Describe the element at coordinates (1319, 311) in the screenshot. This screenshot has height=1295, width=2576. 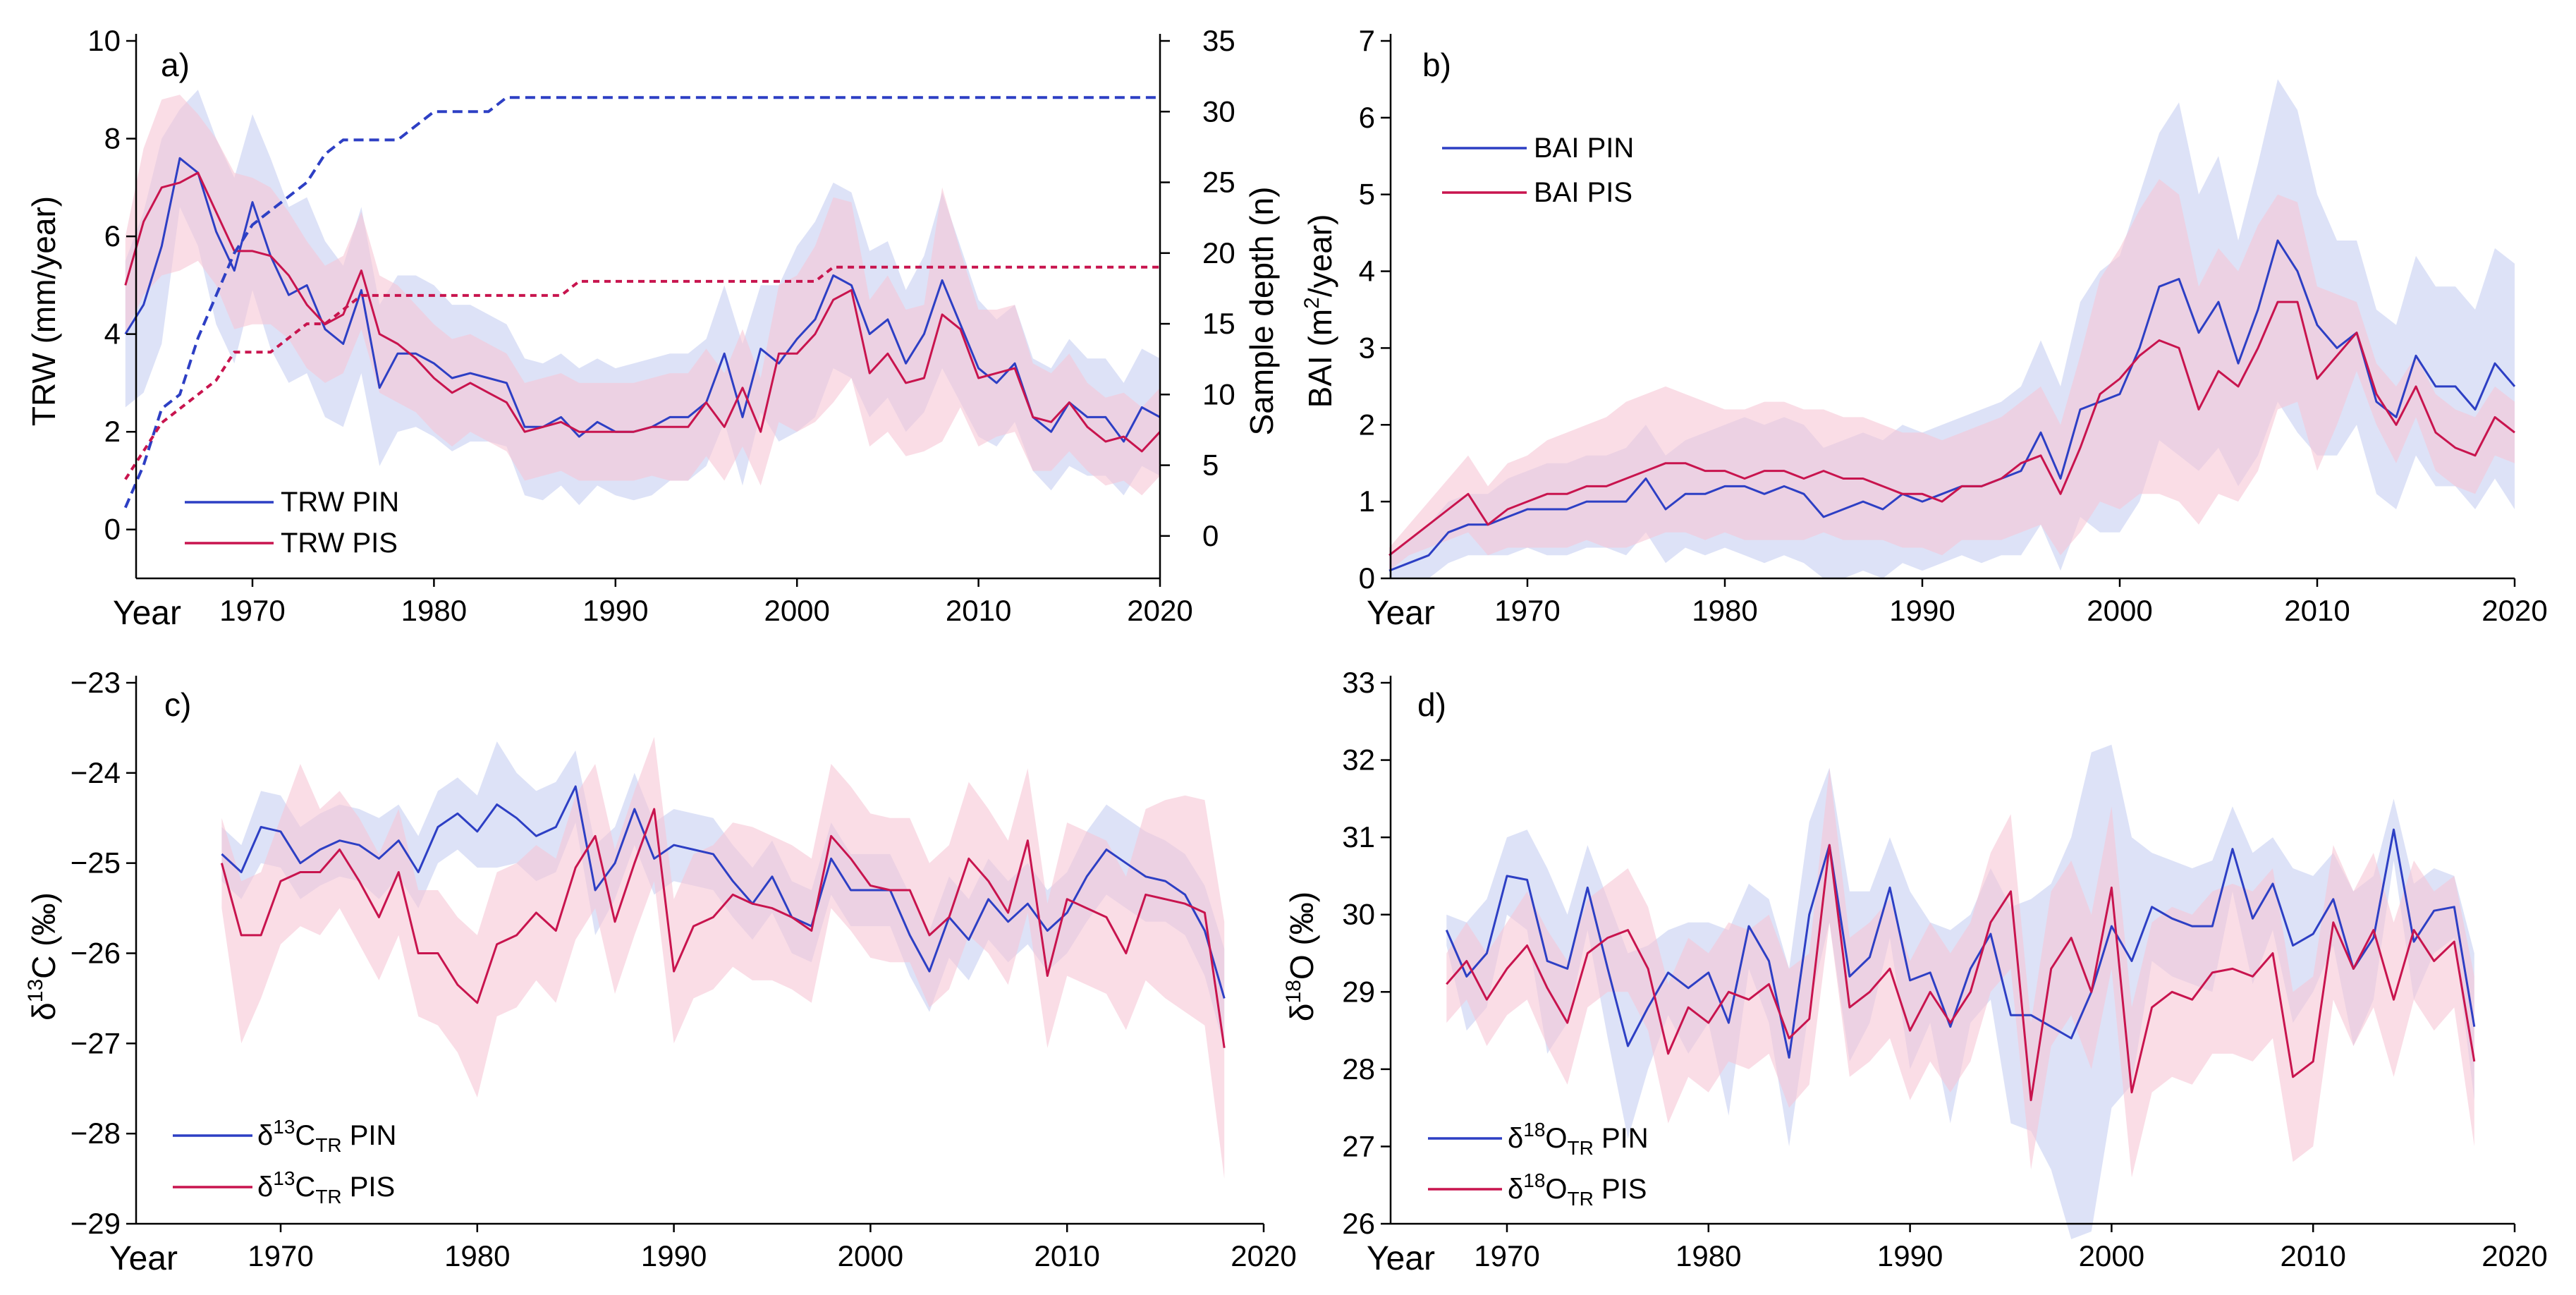
I see `panel-b-ylabel: BAI (m2/year)` at that location.